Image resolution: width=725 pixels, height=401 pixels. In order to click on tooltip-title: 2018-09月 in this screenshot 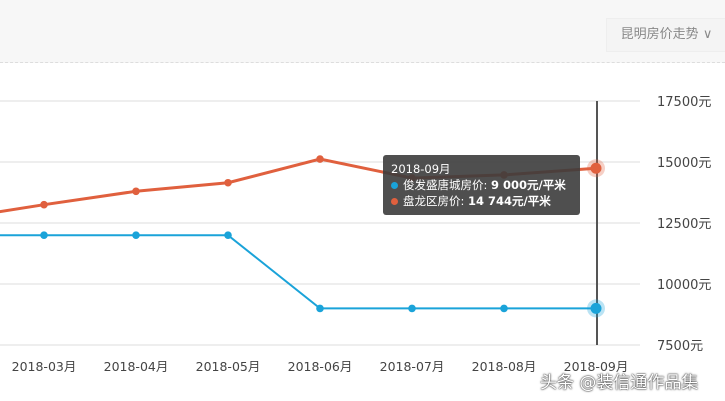, I will do `click(421, 169)`.